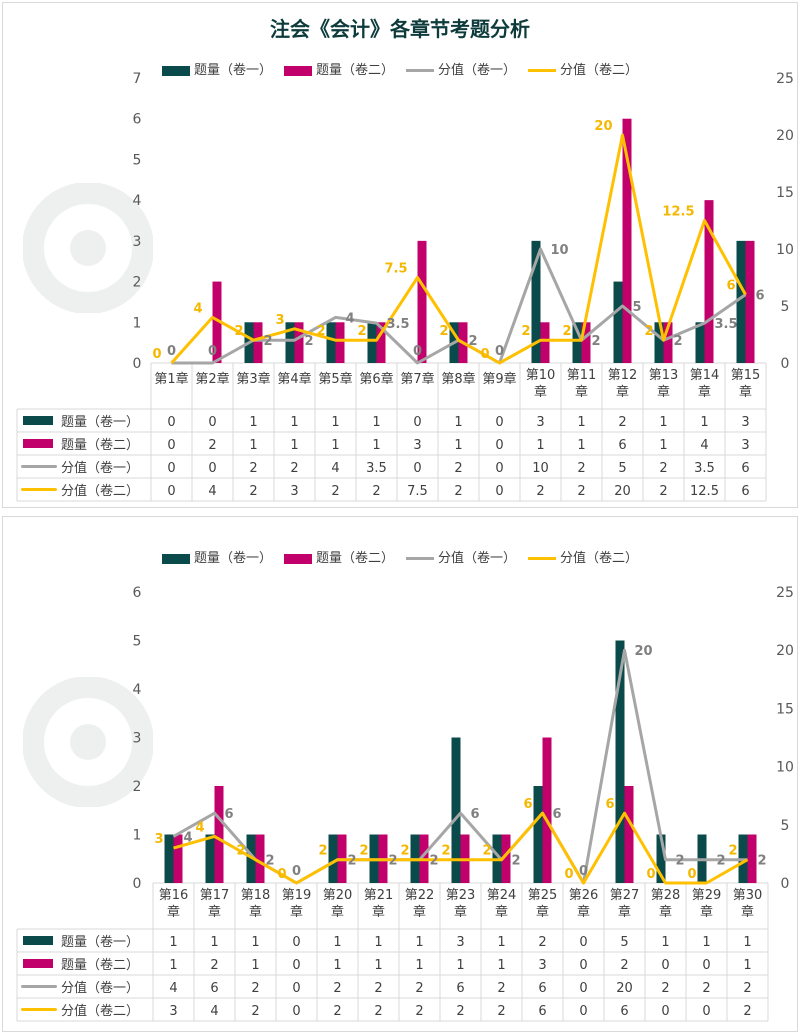 The height and width of the screenshot is (1036, 800). Describe the element at coordinates (253, 379) in the screenshot. I see `category-label: 第3章` at that location.